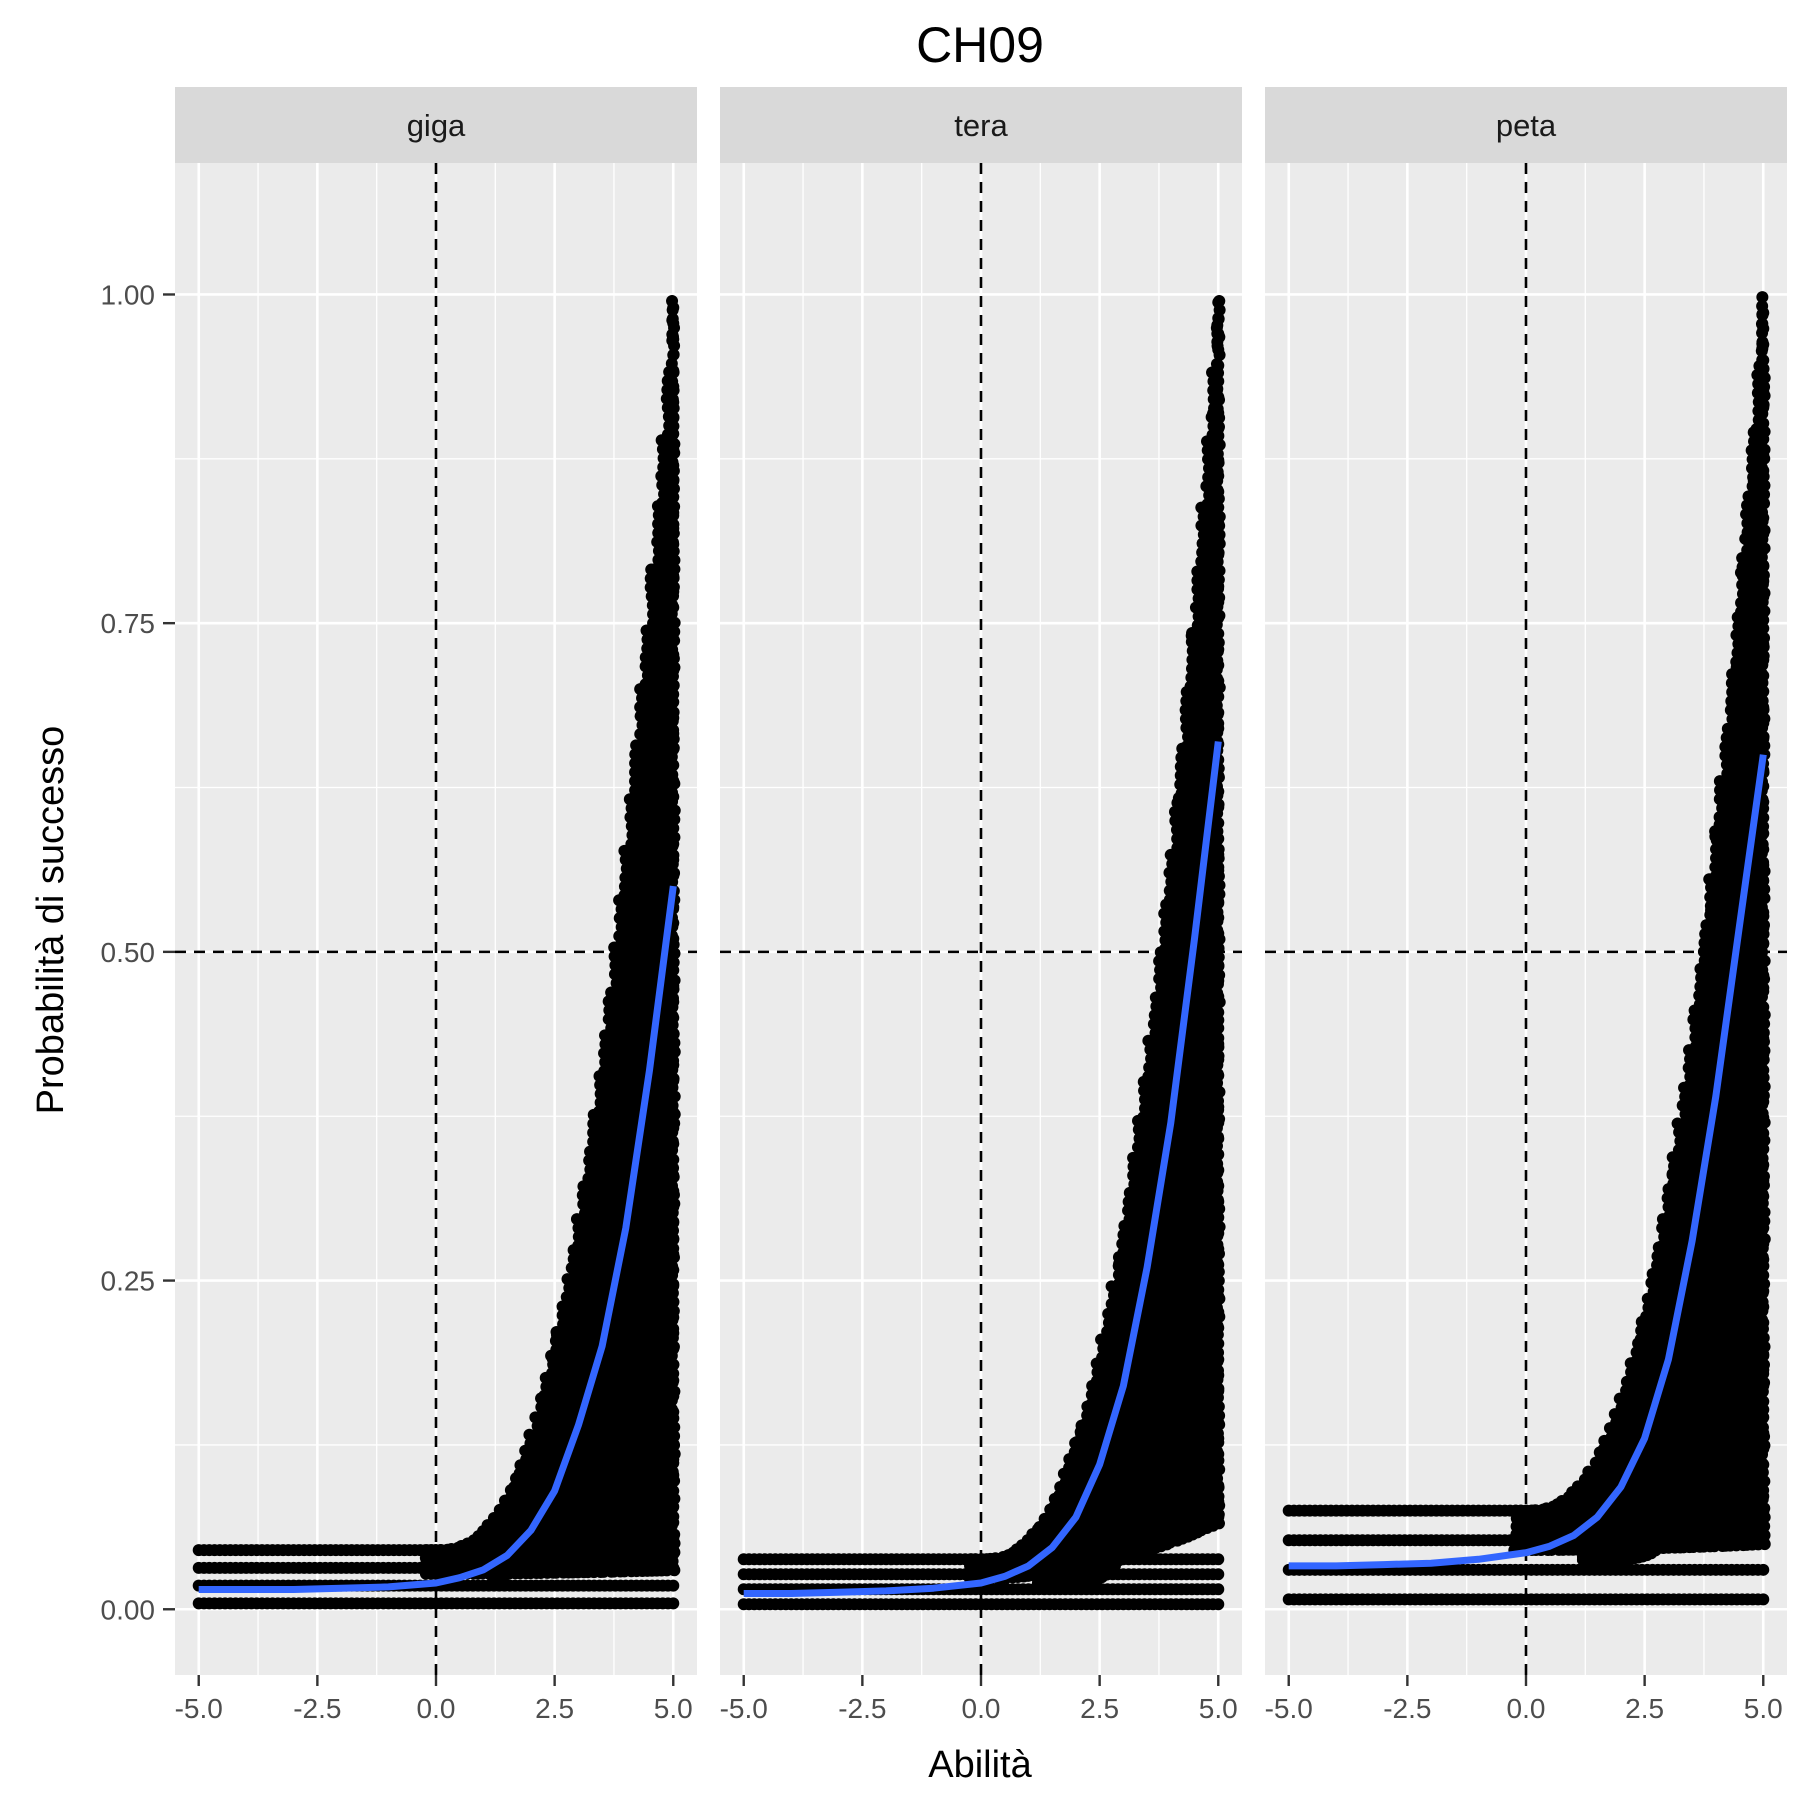 The height and width of the screenshot is (1800, 1800). Describe the element at coordinates (436, 125) in the screenshot. I see `facet-strip-label: giga` at that location.